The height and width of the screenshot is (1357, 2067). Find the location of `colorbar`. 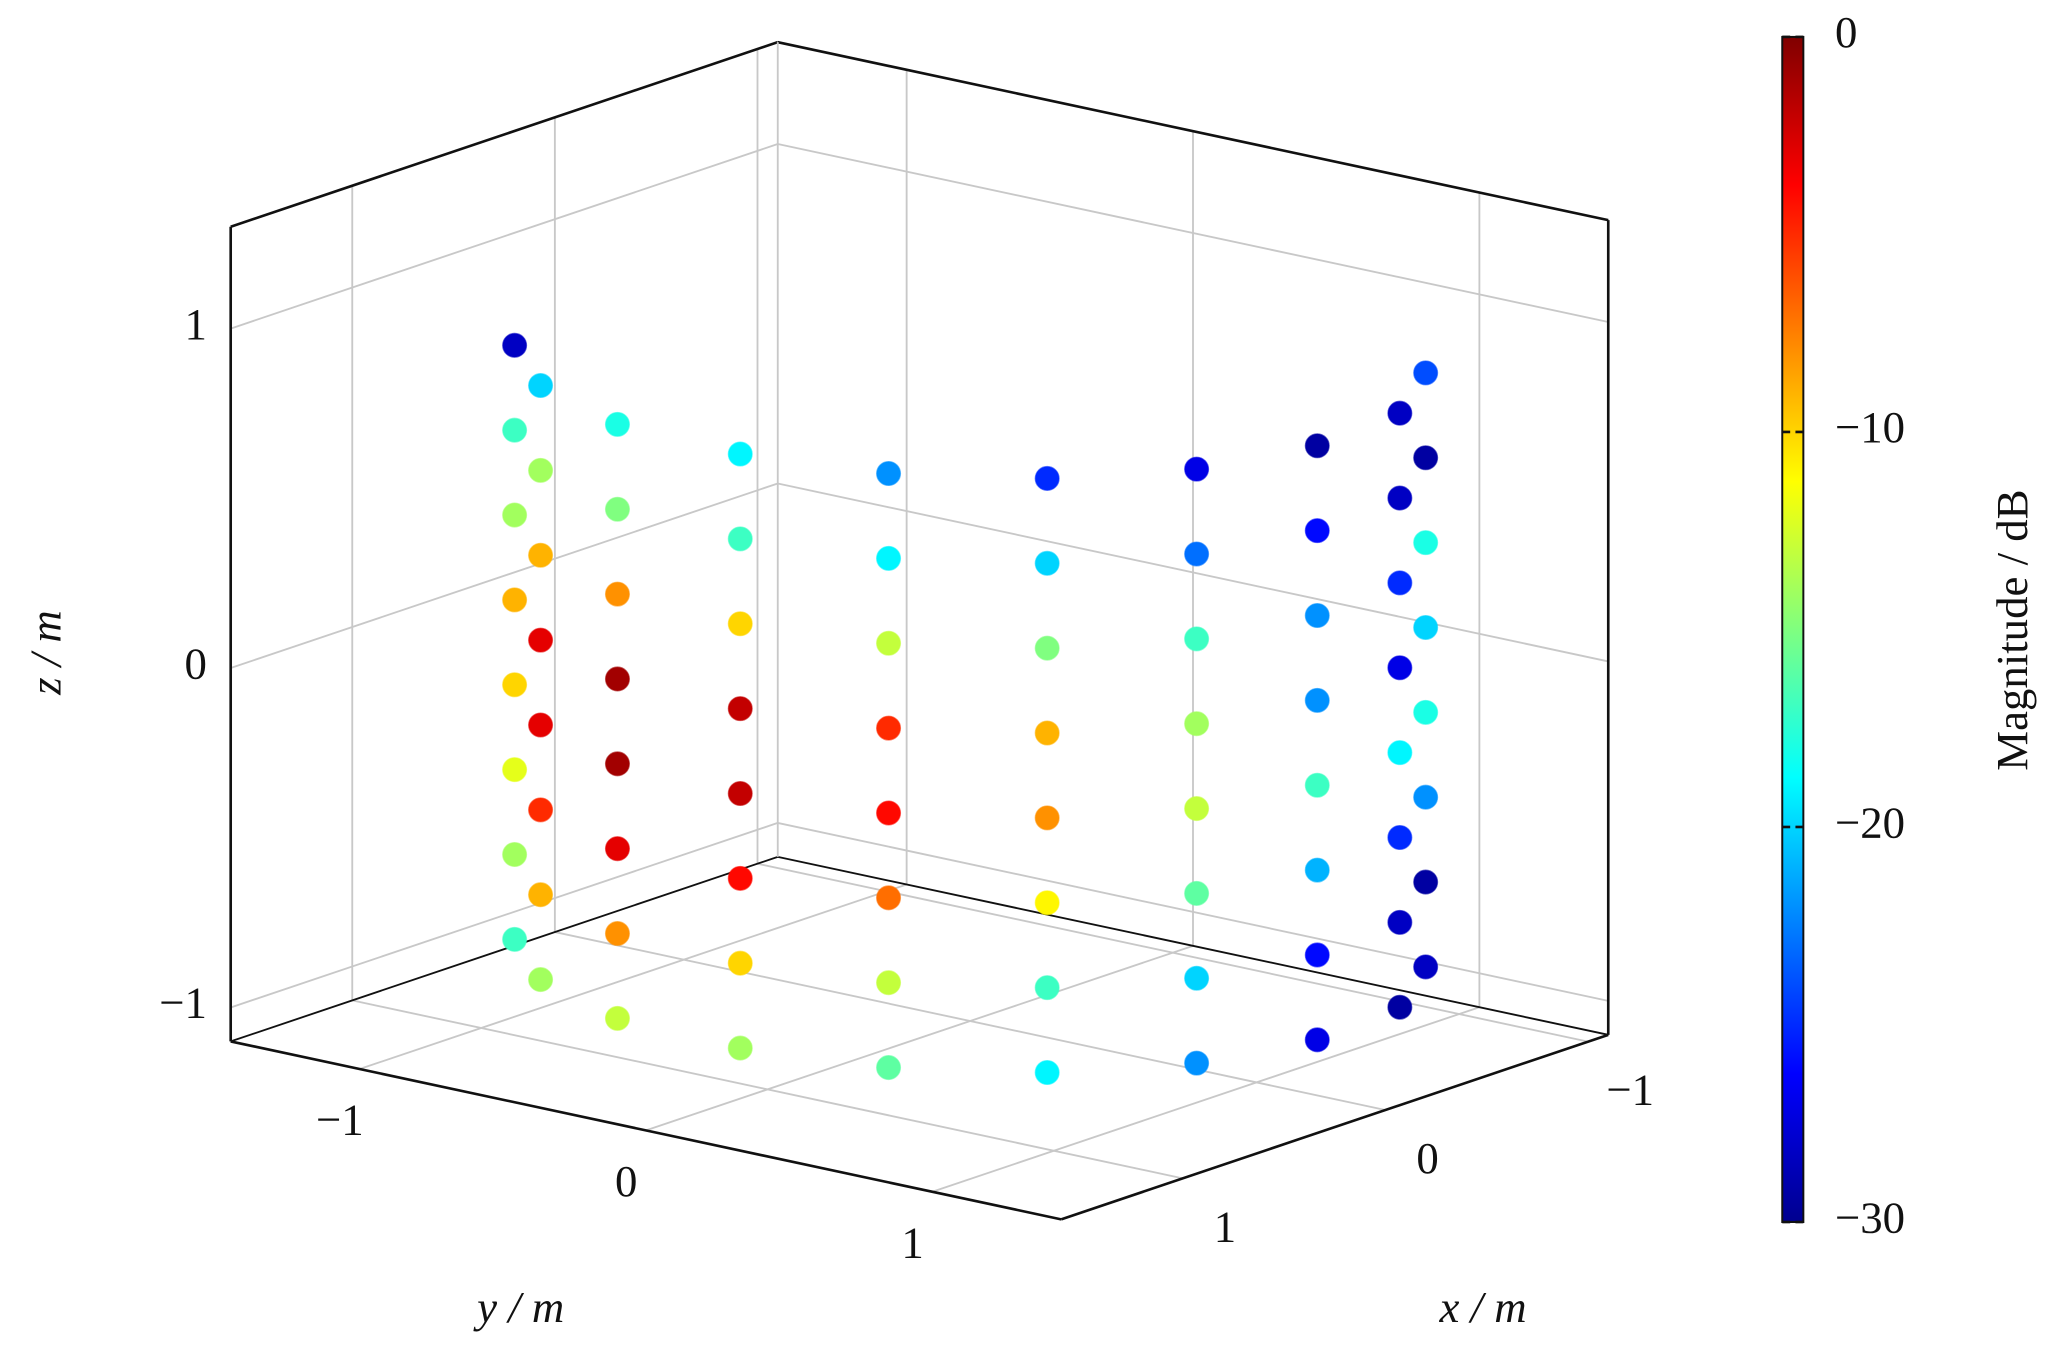

colorbar is located at coordinates (1793, 629).